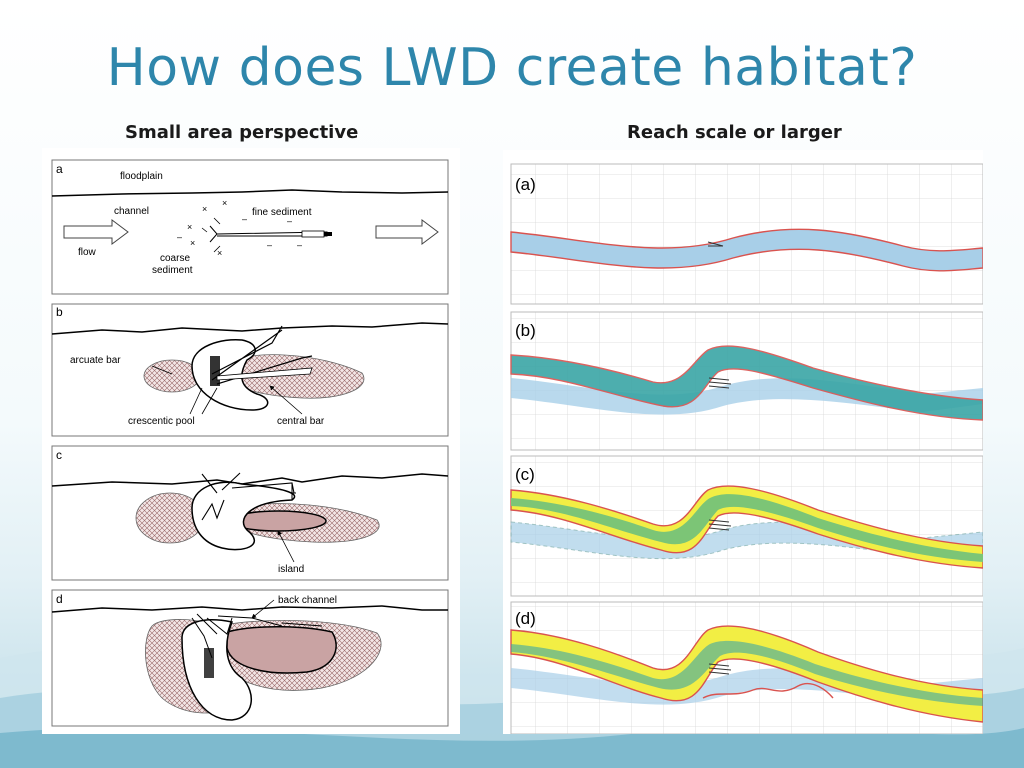 The image size is (1024, 768). What do you see at coordinates (175, 258) in the screenshot?
I see `coarse-label: coarse` at bounding box center [175, 258].